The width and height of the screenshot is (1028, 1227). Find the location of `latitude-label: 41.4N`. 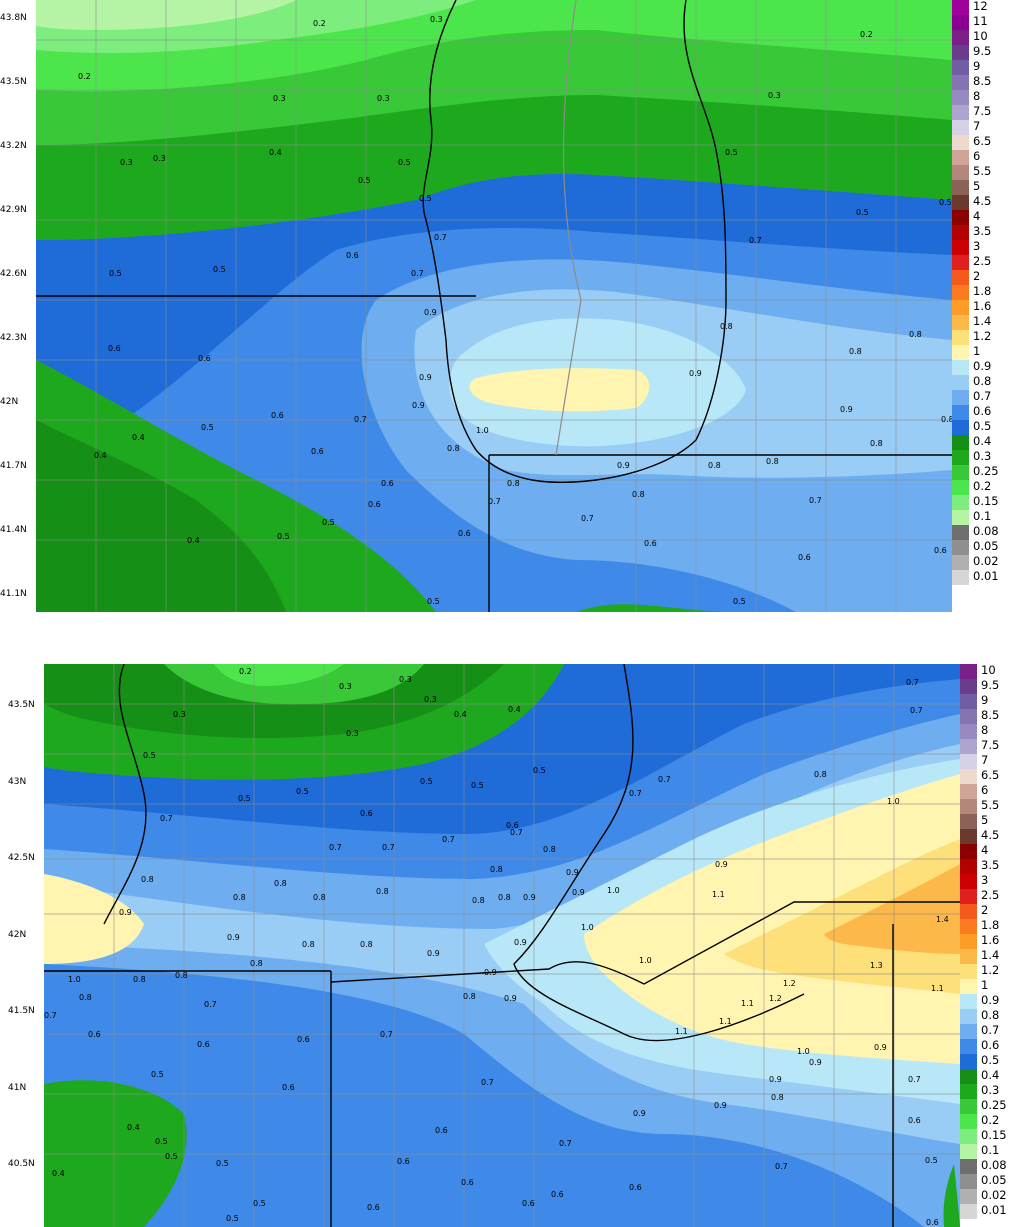

latitude-label: 41.4N is located at coordinates (13, 530).